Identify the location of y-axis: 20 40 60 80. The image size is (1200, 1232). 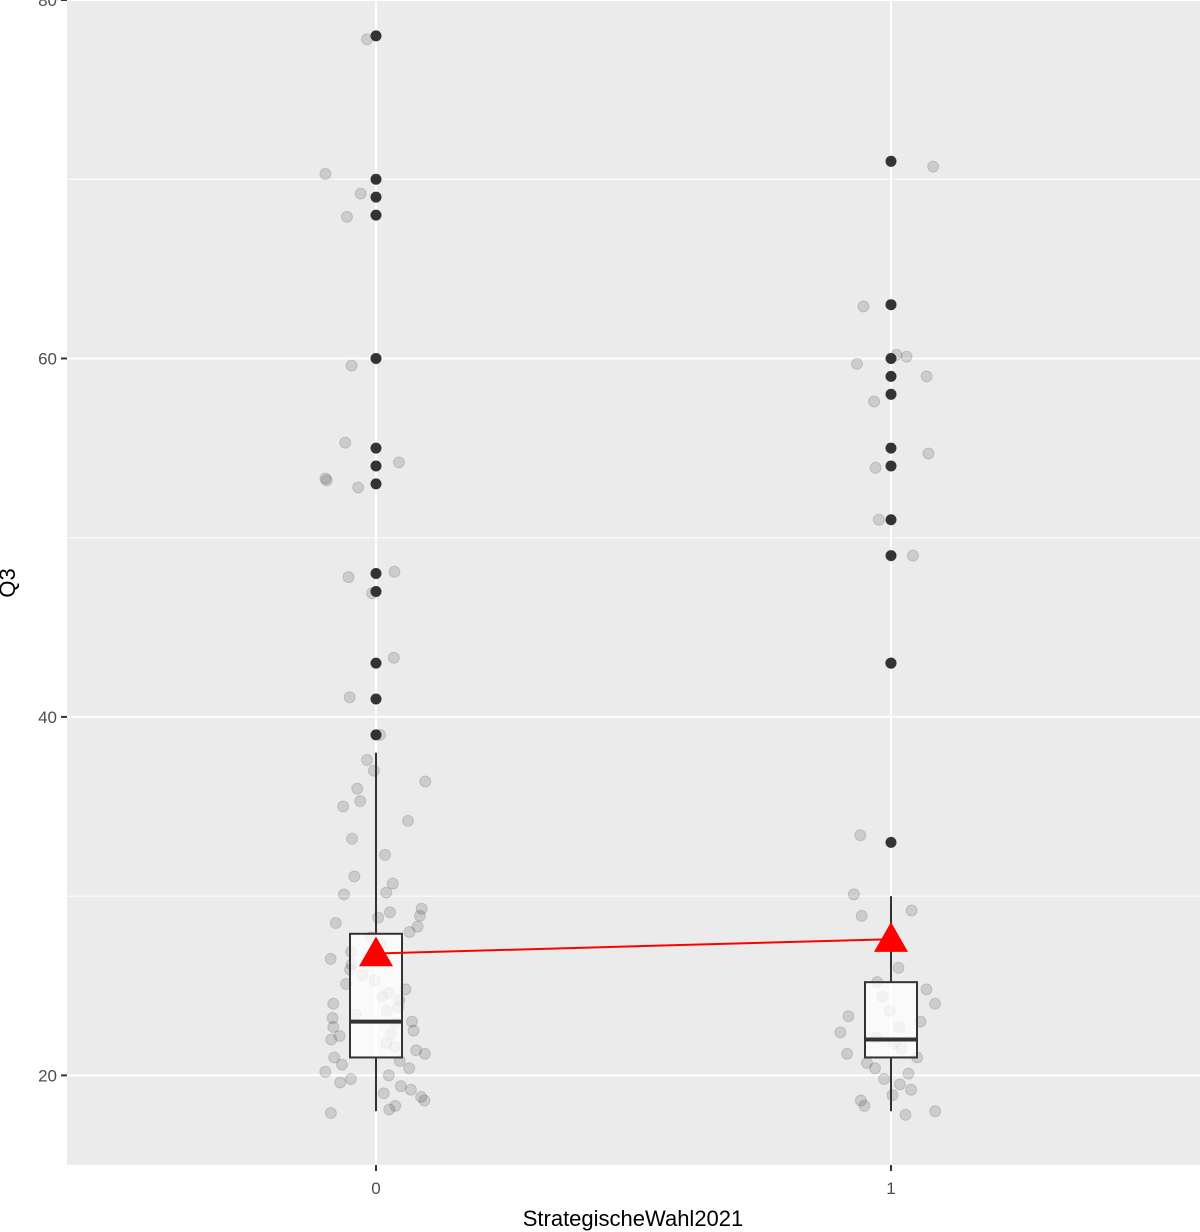
(52, 542).